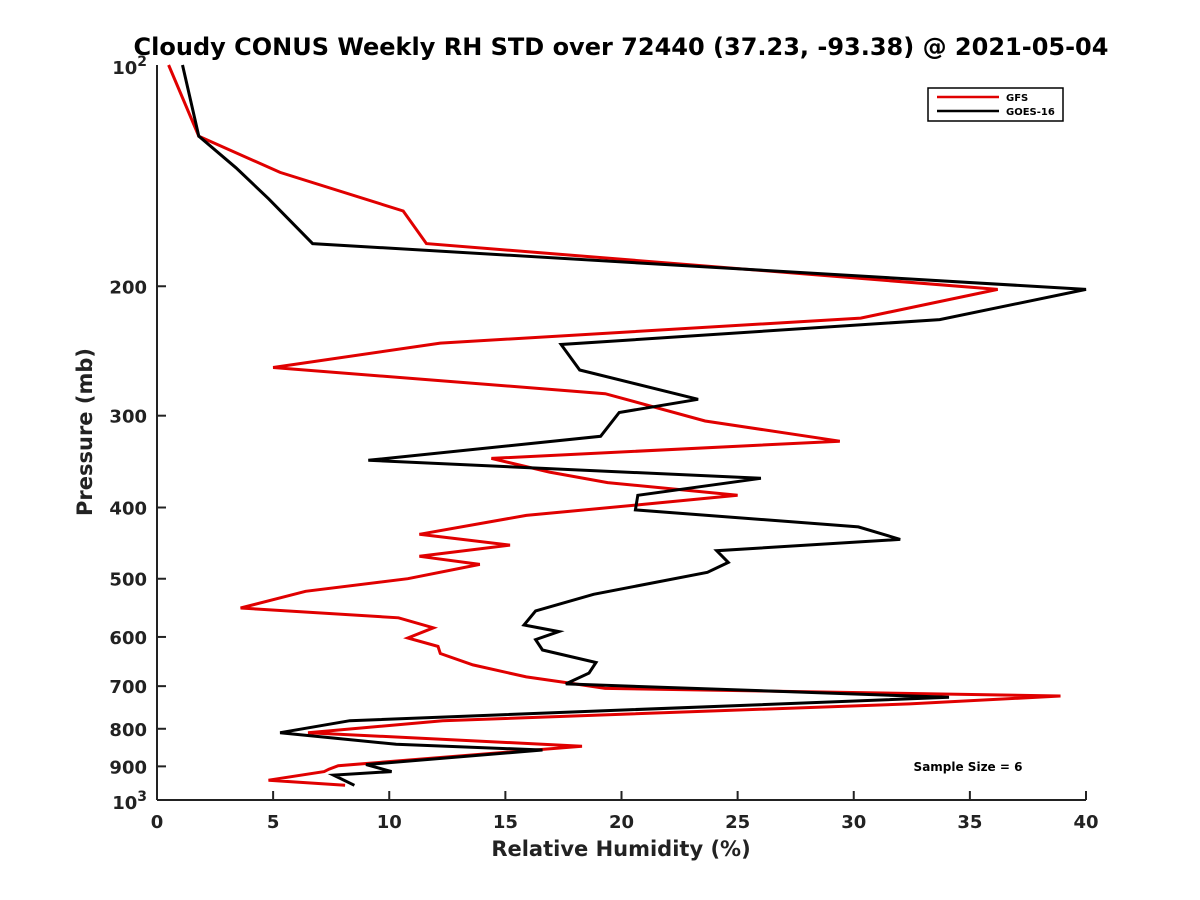 Image resolution: width=1200 pixels, height=900 pixels. What do you see at coordinates (157, 822) in the screenshot?
I see `x-tick-label: 0` at bounding box center [157, 822].